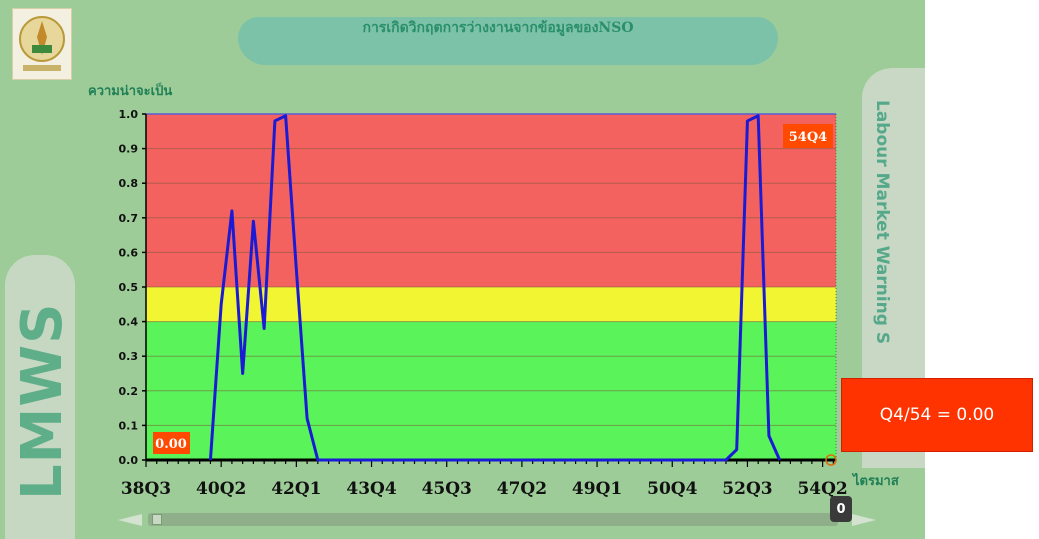 The width and height of the screenshot is (1039, 539). I want to click on scrollbar-thumb, so click(157, 519).